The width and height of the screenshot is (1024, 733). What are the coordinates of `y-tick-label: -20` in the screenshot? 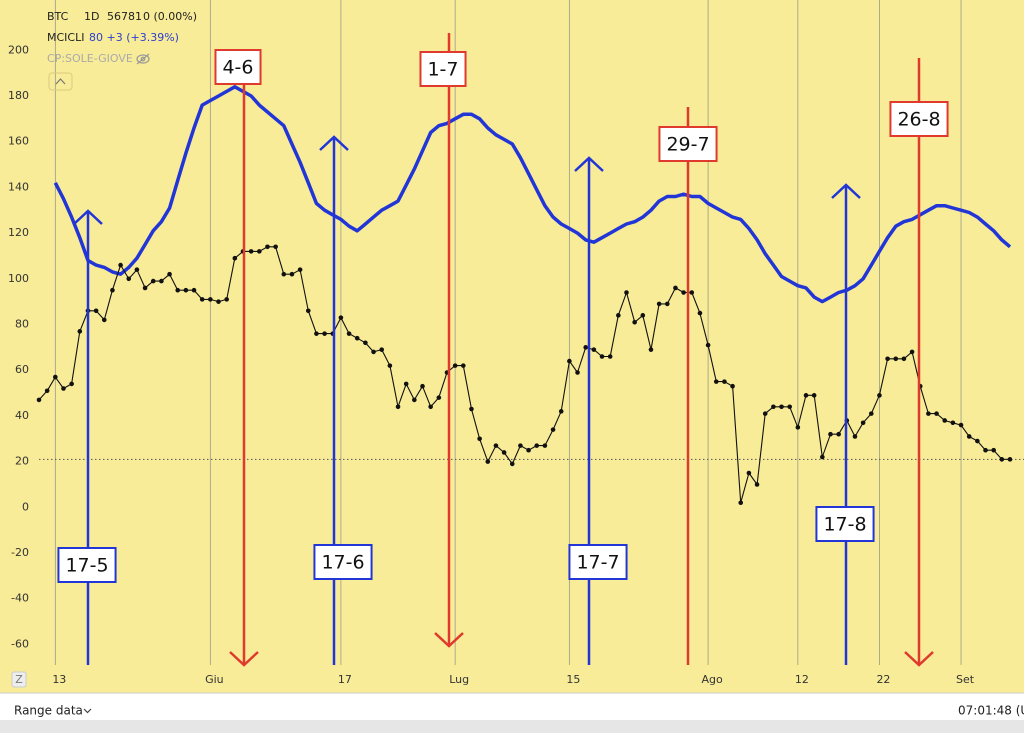 It's located at (20, 552).